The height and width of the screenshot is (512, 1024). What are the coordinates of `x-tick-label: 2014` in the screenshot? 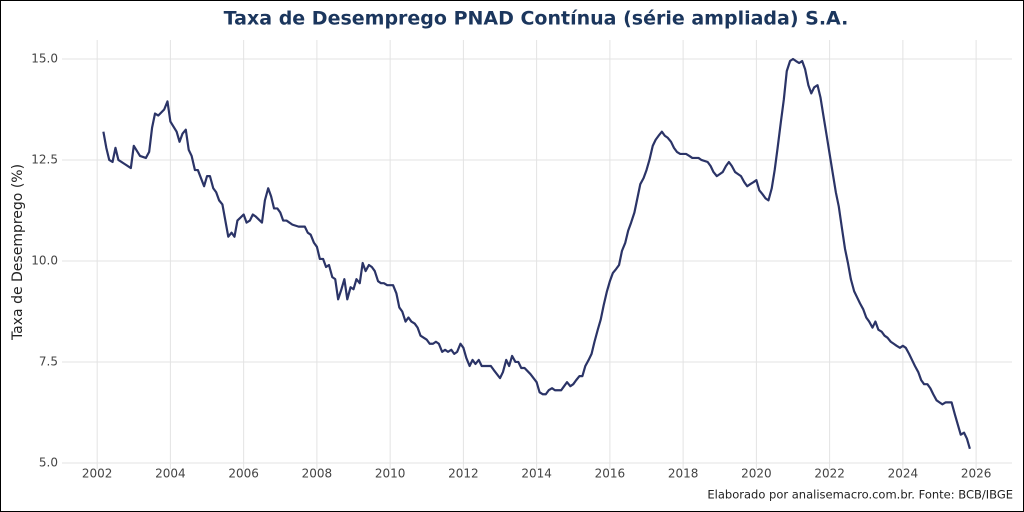 It's located at (536, 474).